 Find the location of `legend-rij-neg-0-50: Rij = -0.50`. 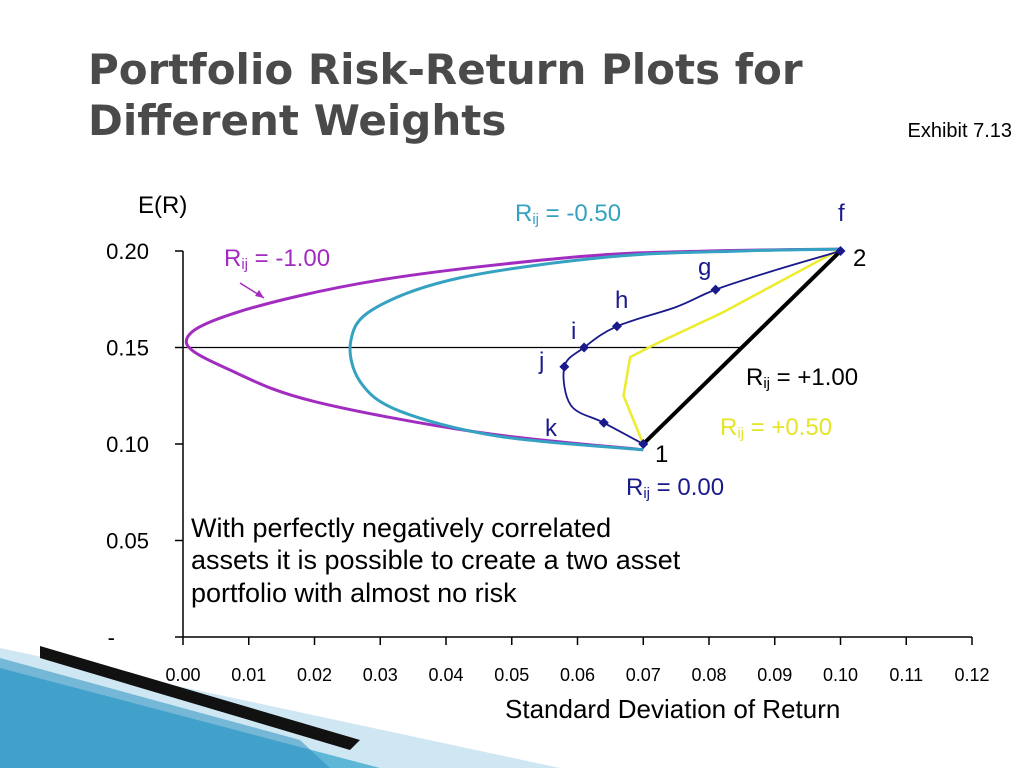

legend-rij-neg-0-50: Rij = -0.50 is located at coordinates (568, 214).